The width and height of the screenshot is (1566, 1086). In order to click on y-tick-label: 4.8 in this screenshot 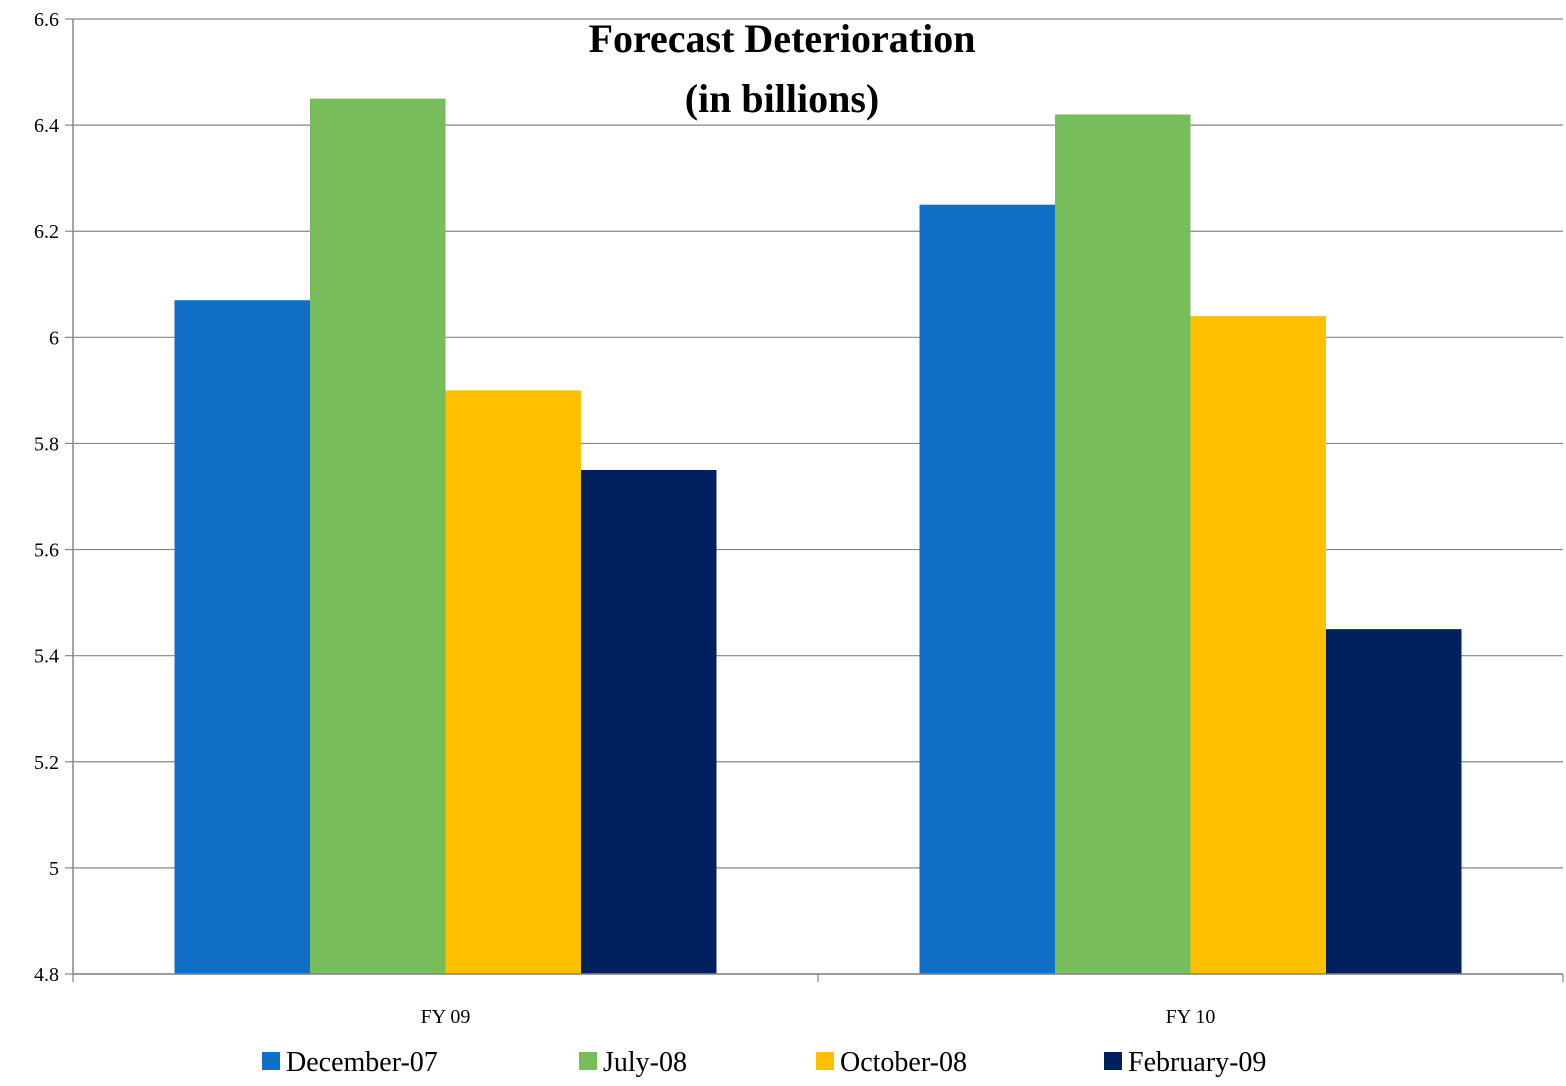, I will do `click(46, 975)`.